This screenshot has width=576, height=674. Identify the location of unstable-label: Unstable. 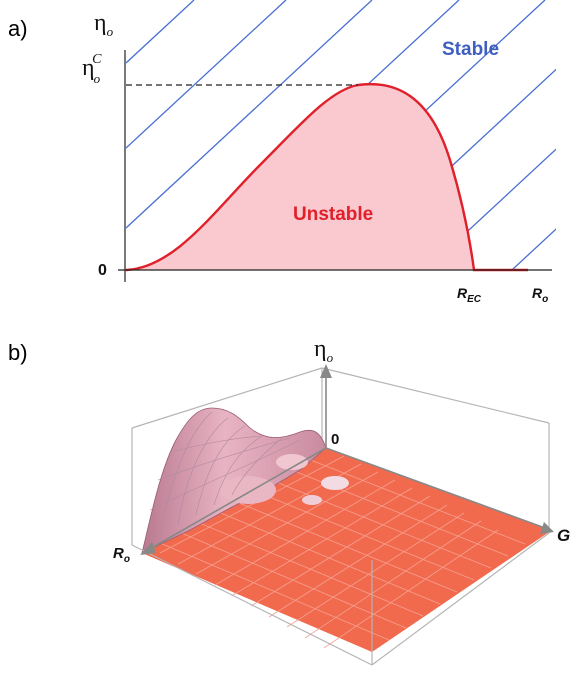
(333, 214).